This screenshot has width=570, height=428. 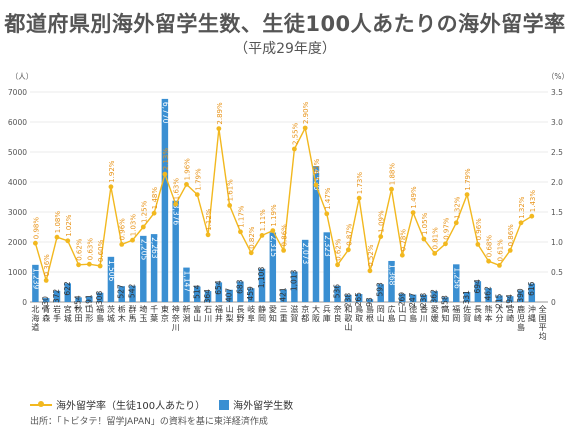 What do you see at coordinates (111, 313) in the screenshot?
I see `category-label: 茨城` at bounding box center [111, 313].